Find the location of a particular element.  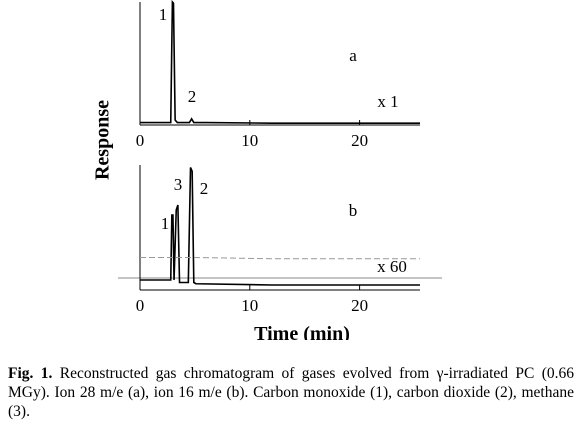

annotation: b is located at coordinates (353, 210).